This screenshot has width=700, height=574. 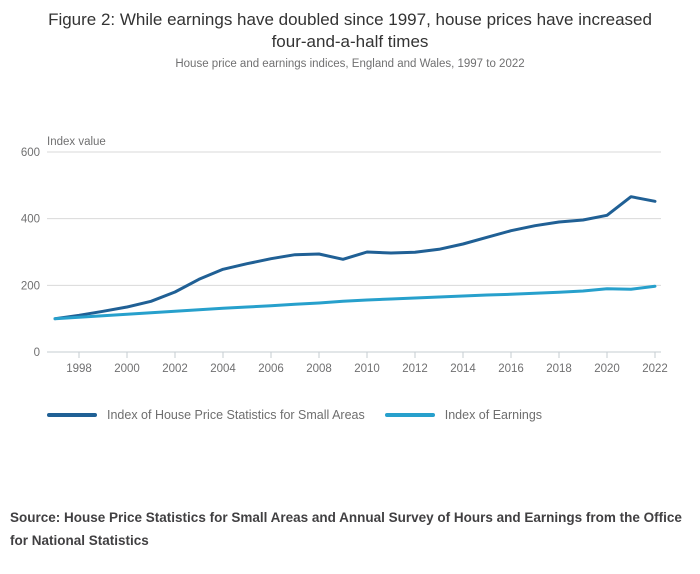 What do you see at coordinates (607, 369) in the screenshot?
I see `x-tick-label: 2020` at bounding box center [607, 369].